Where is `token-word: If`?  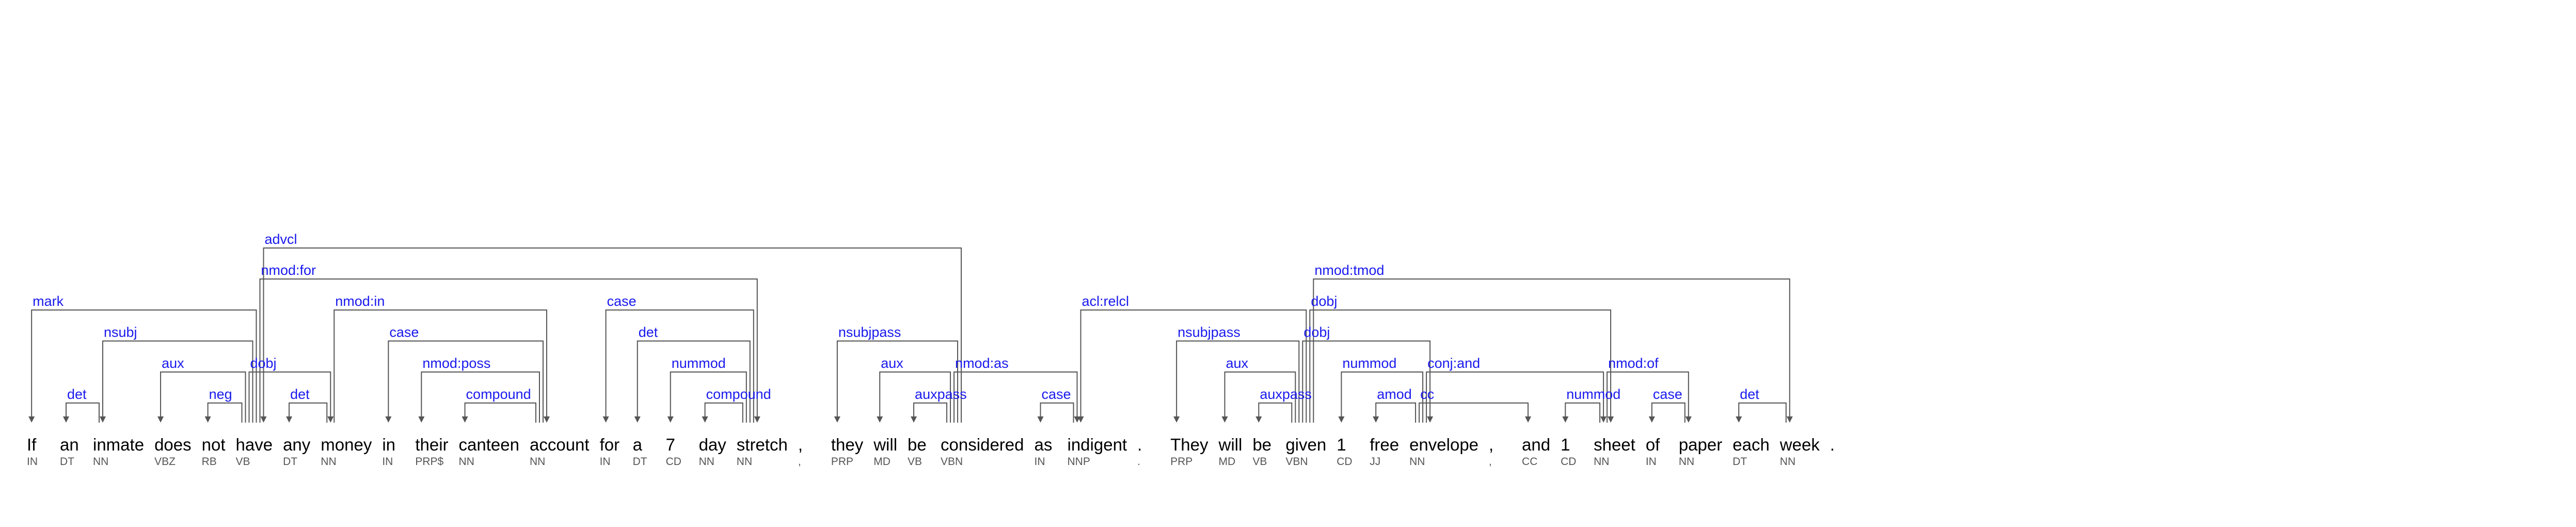
token-word: If is located at coordinates (32, 445).